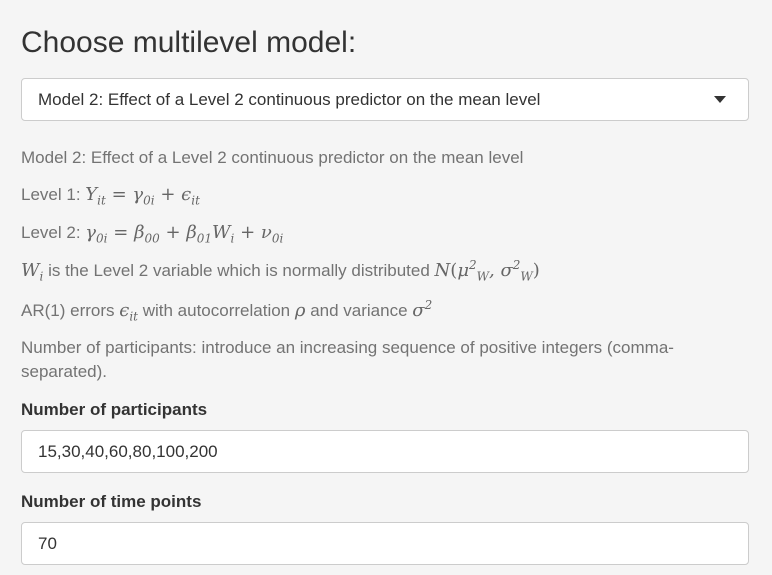 The width and height of the screenshot is (772, 575). I want to click on ar-prefix: AR(1) errors, so click(70, 310).